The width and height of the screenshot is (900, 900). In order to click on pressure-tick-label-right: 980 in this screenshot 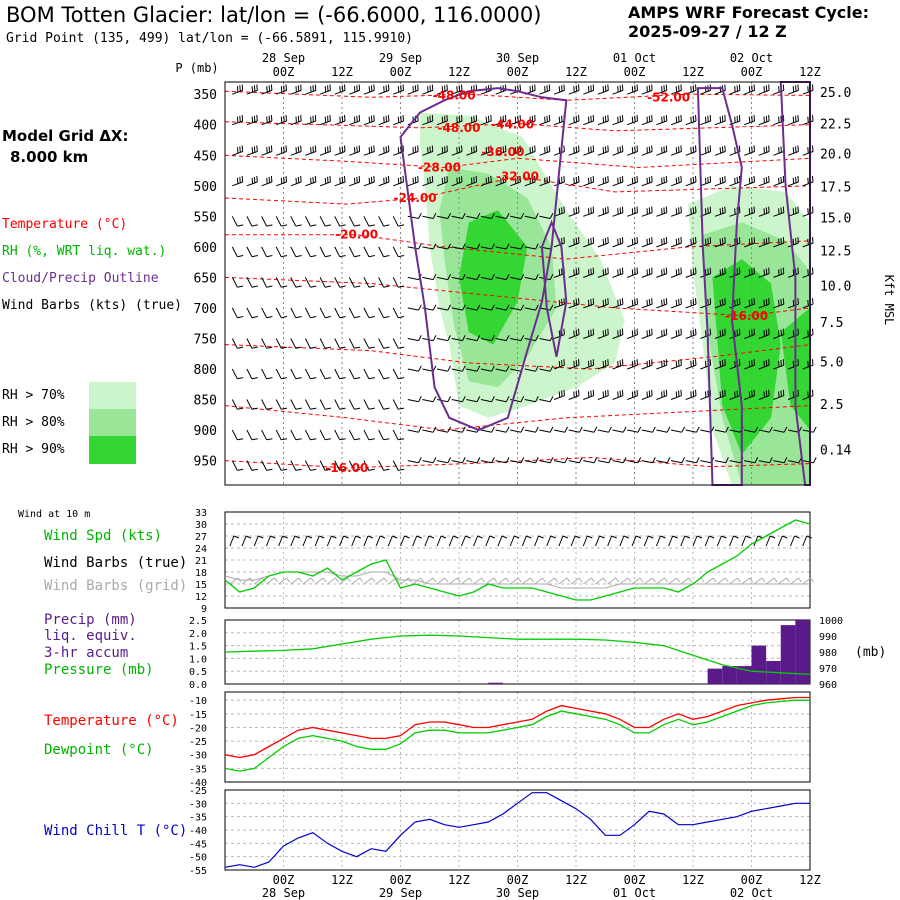, I will do `click(828, 653)`.